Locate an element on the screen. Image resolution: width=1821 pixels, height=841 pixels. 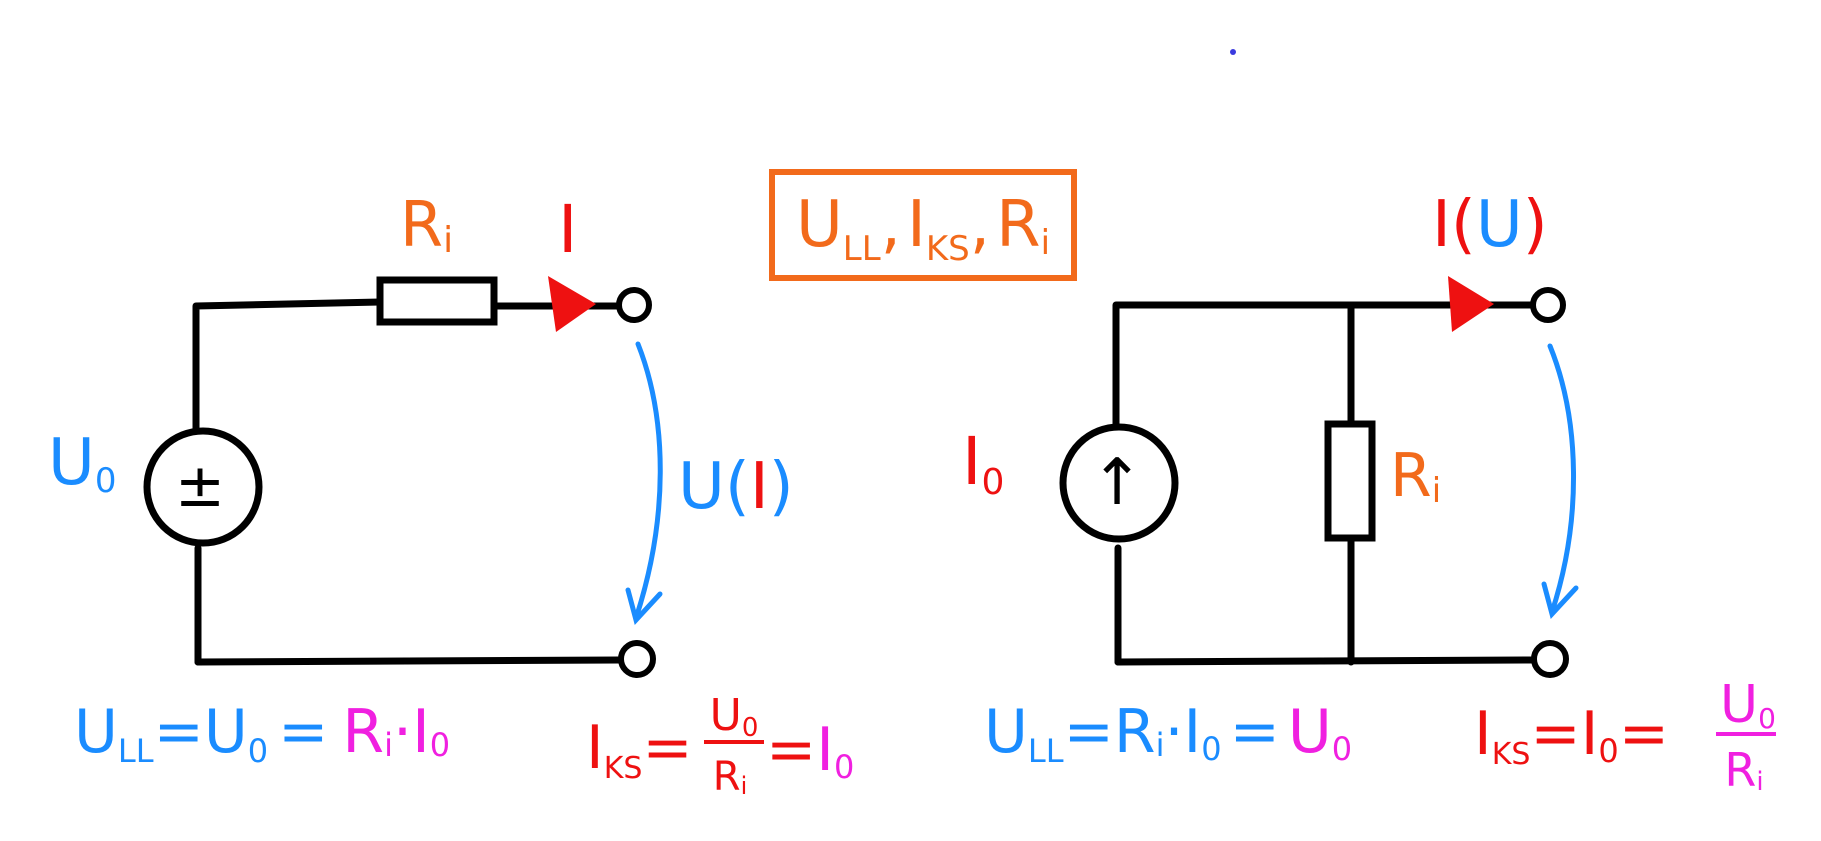
right-current-label: I(U) is located at coordinates (1490, 225).